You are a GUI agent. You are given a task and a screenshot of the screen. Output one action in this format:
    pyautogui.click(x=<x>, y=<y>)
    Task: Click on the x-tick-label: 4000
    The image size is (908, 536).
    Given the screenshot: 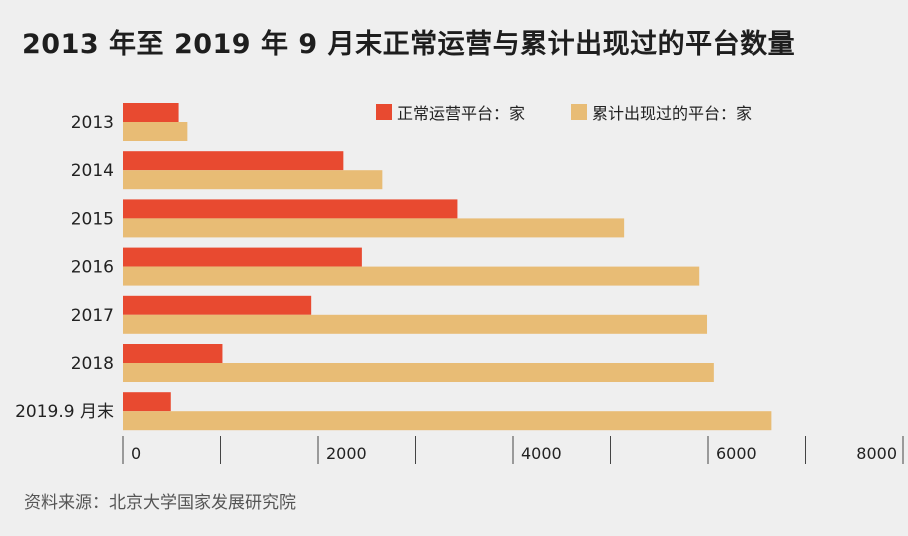 What is the action you would take?
    pyautogui.click(x=541, y=453)
    